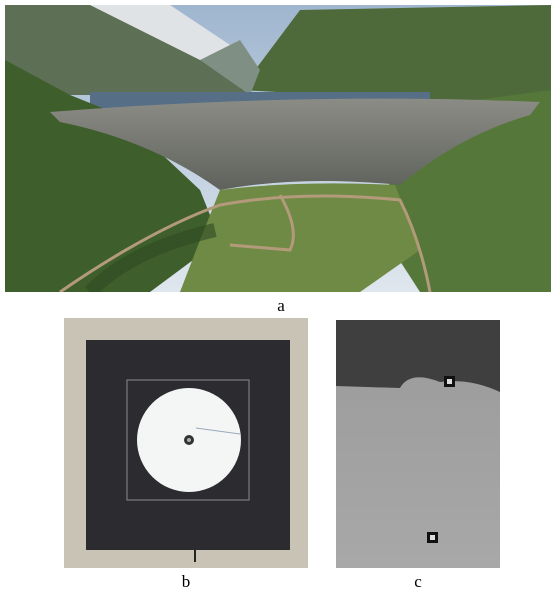  Describe the element at coordinates (281, 305) in the screenshot. I see `panel-label: a` at that location.